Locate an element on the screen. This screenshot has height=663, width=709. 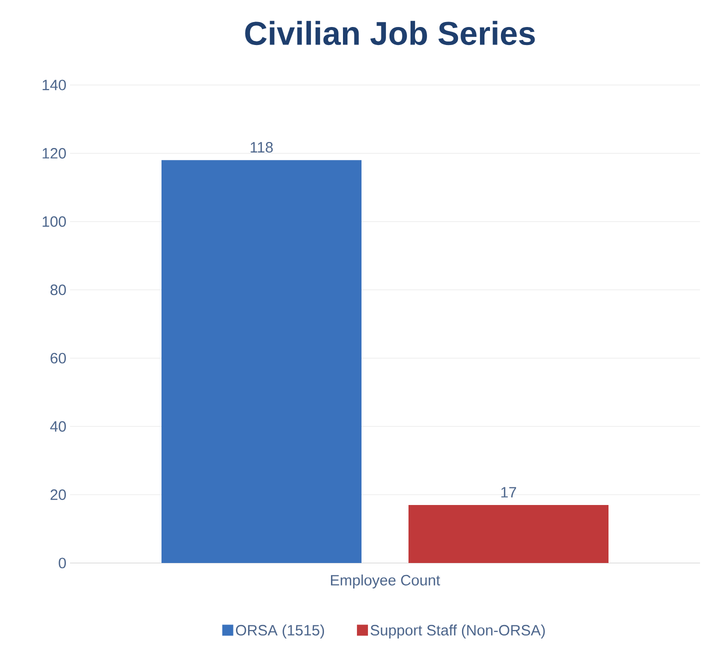
y-tick-label: 120 is located at coordinates (54, 153).